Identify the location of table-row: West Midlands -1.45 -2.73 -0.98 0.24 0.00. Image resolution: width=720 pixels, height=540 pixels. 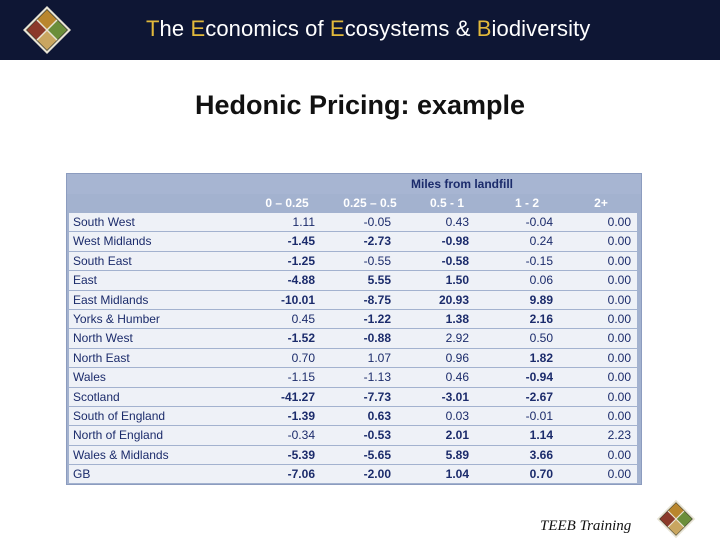
(353, 242).